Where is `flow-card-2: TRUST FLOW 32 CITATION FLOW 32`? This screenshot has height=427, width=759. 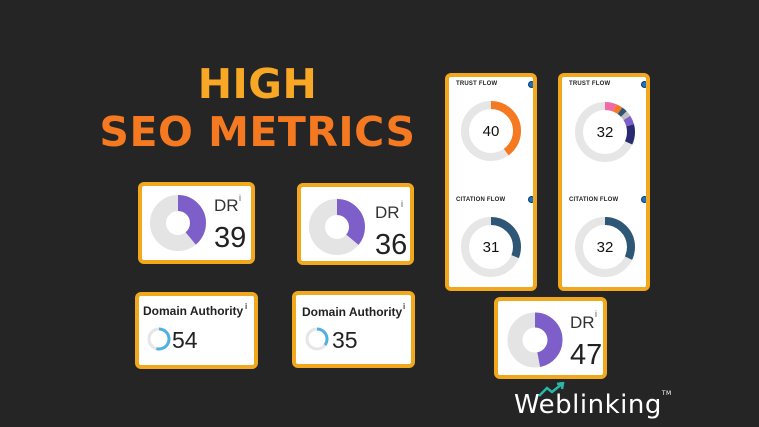
flow-card-2: TRUST FLOW 32 CITATION FLOW 32 is located at coordinates (604, 182).